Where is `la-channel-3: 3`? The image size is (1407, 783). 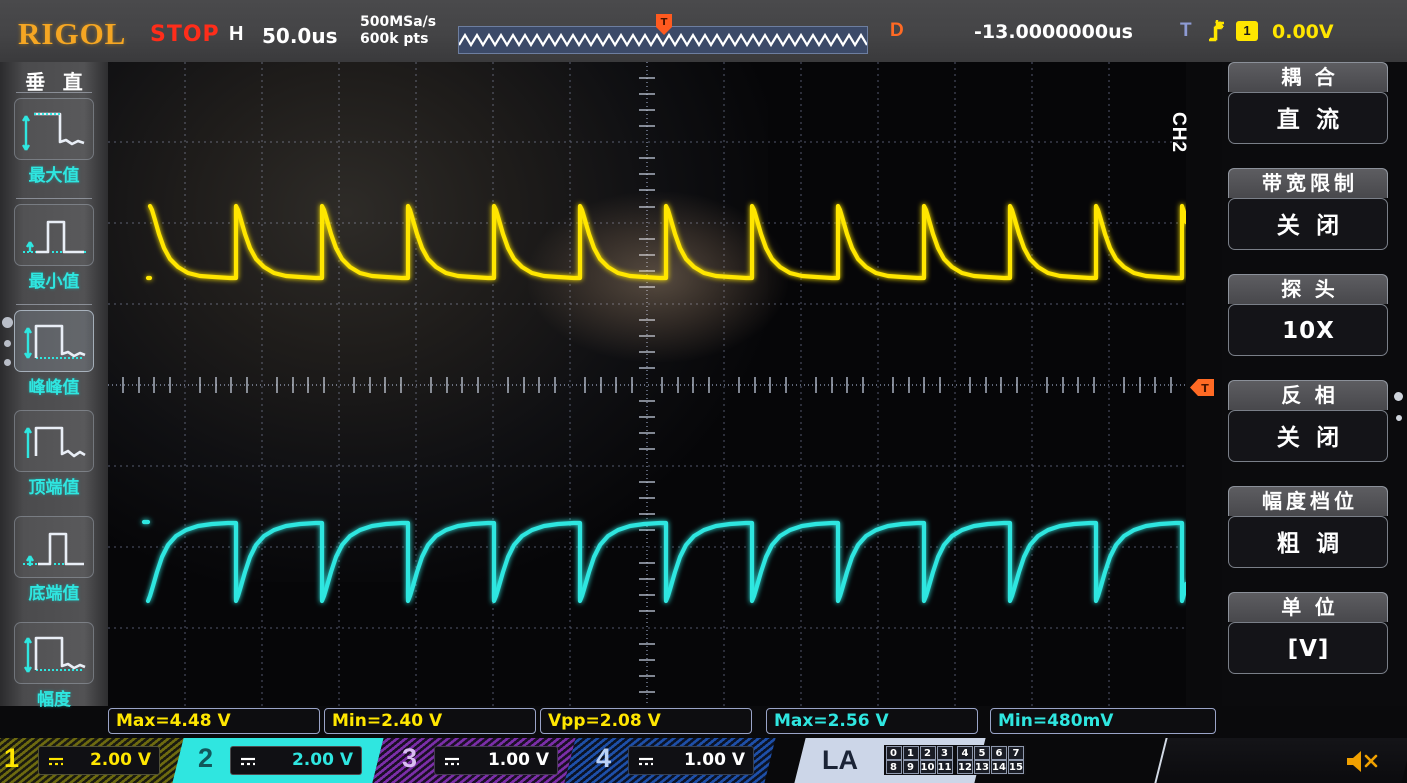 la-channel-3: 3 is located at coordinates (944, 753).